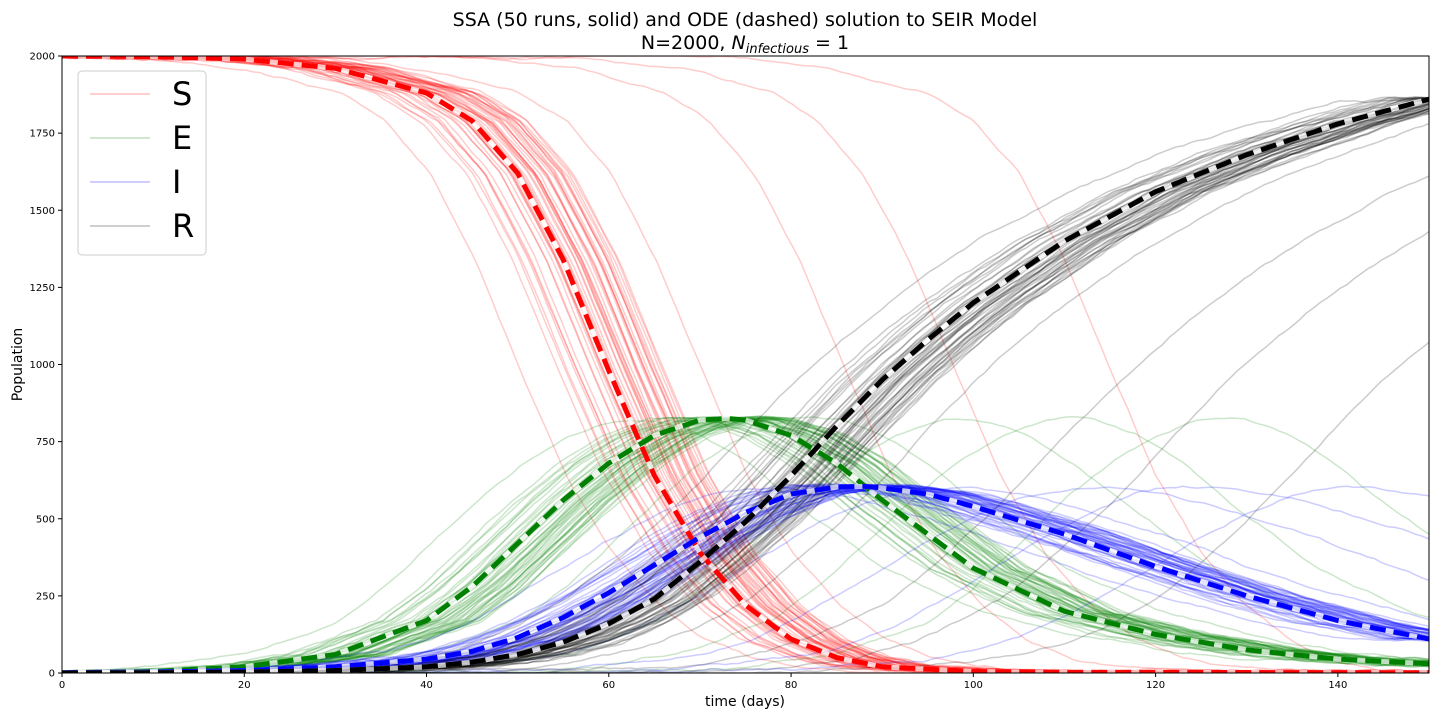  I want to click on y-axis: 0 250 500 750 1000 1250 1500 1750 2000, so click(46, 366).